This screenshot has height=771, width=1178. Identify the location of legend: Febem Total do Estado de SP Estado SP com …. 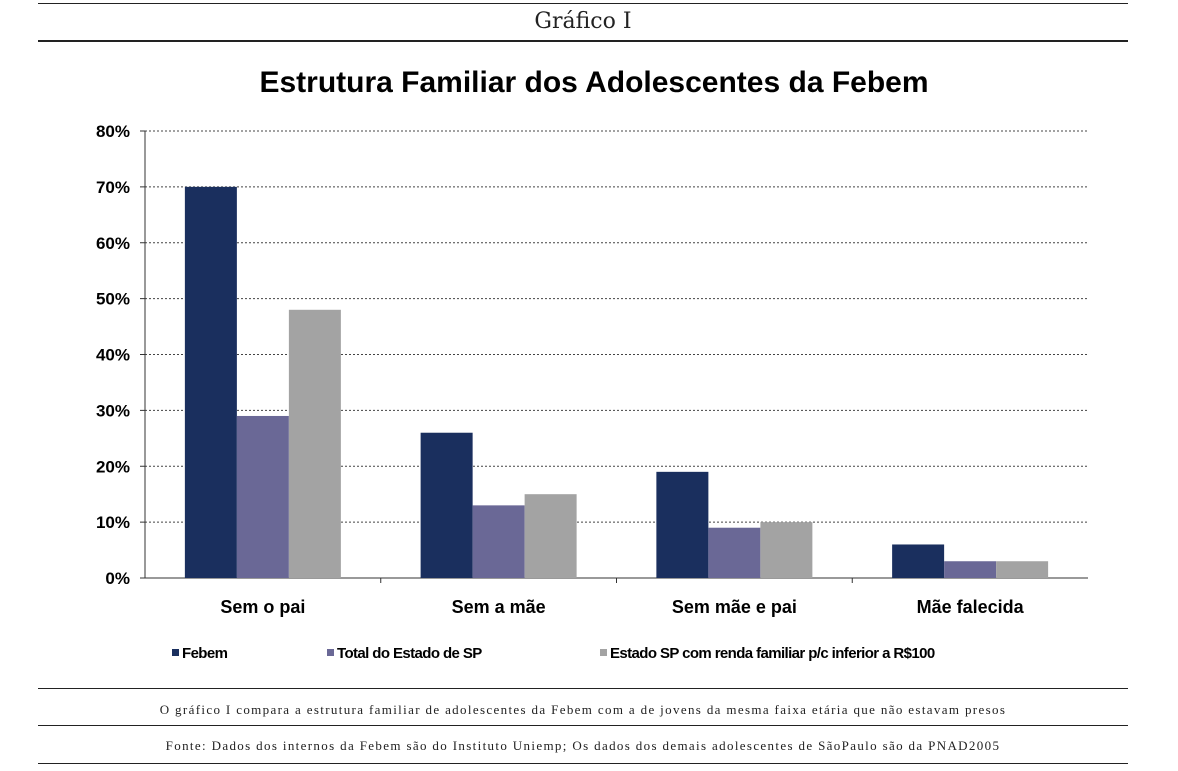
(553, 653).